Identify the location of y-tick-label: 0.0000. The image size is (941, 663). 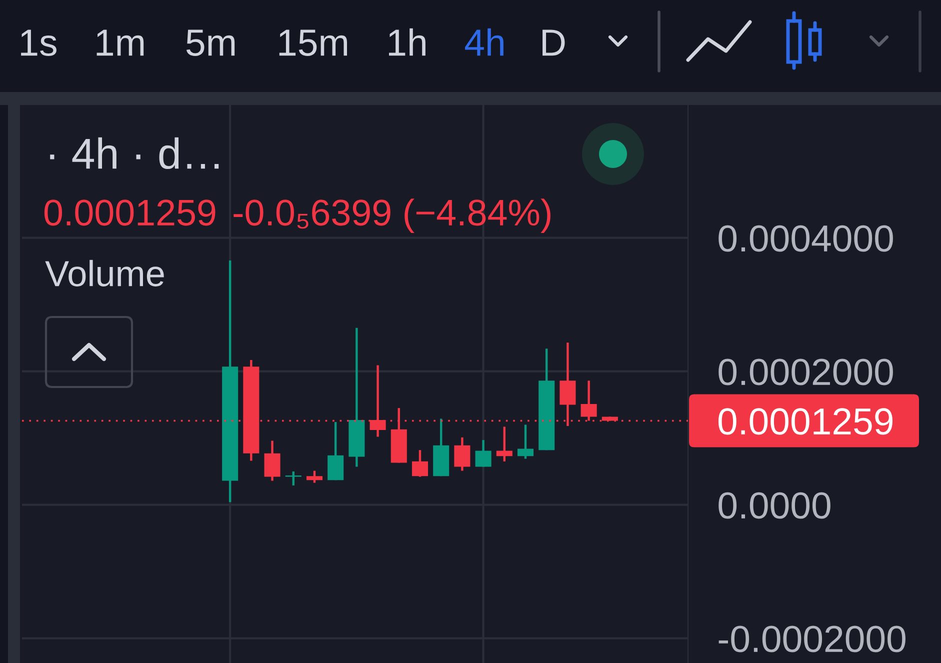
(774, 505).